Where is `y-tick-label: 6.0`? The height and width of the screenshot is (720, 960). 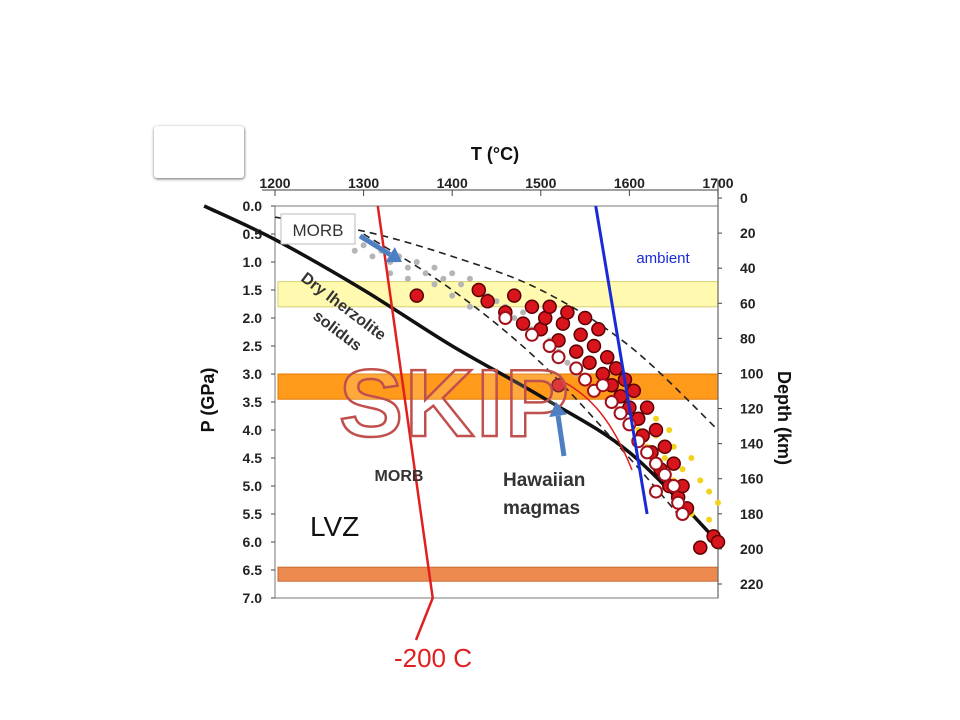
y-tick-label: 6.0 is located at coordinates (253, 542).